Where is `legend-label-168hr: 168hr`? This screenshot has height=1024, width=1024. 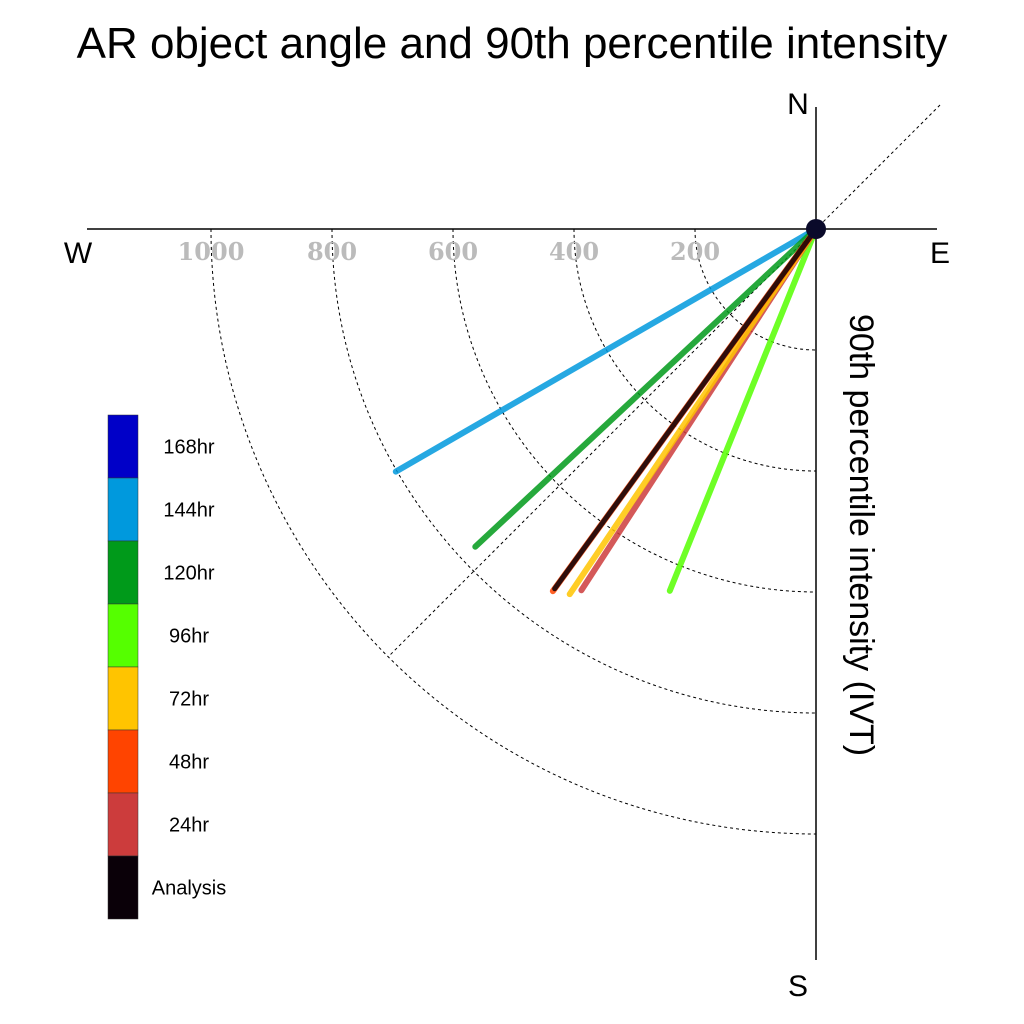 legend-label-168hr: 168hr is located at coordinates (188, 448).